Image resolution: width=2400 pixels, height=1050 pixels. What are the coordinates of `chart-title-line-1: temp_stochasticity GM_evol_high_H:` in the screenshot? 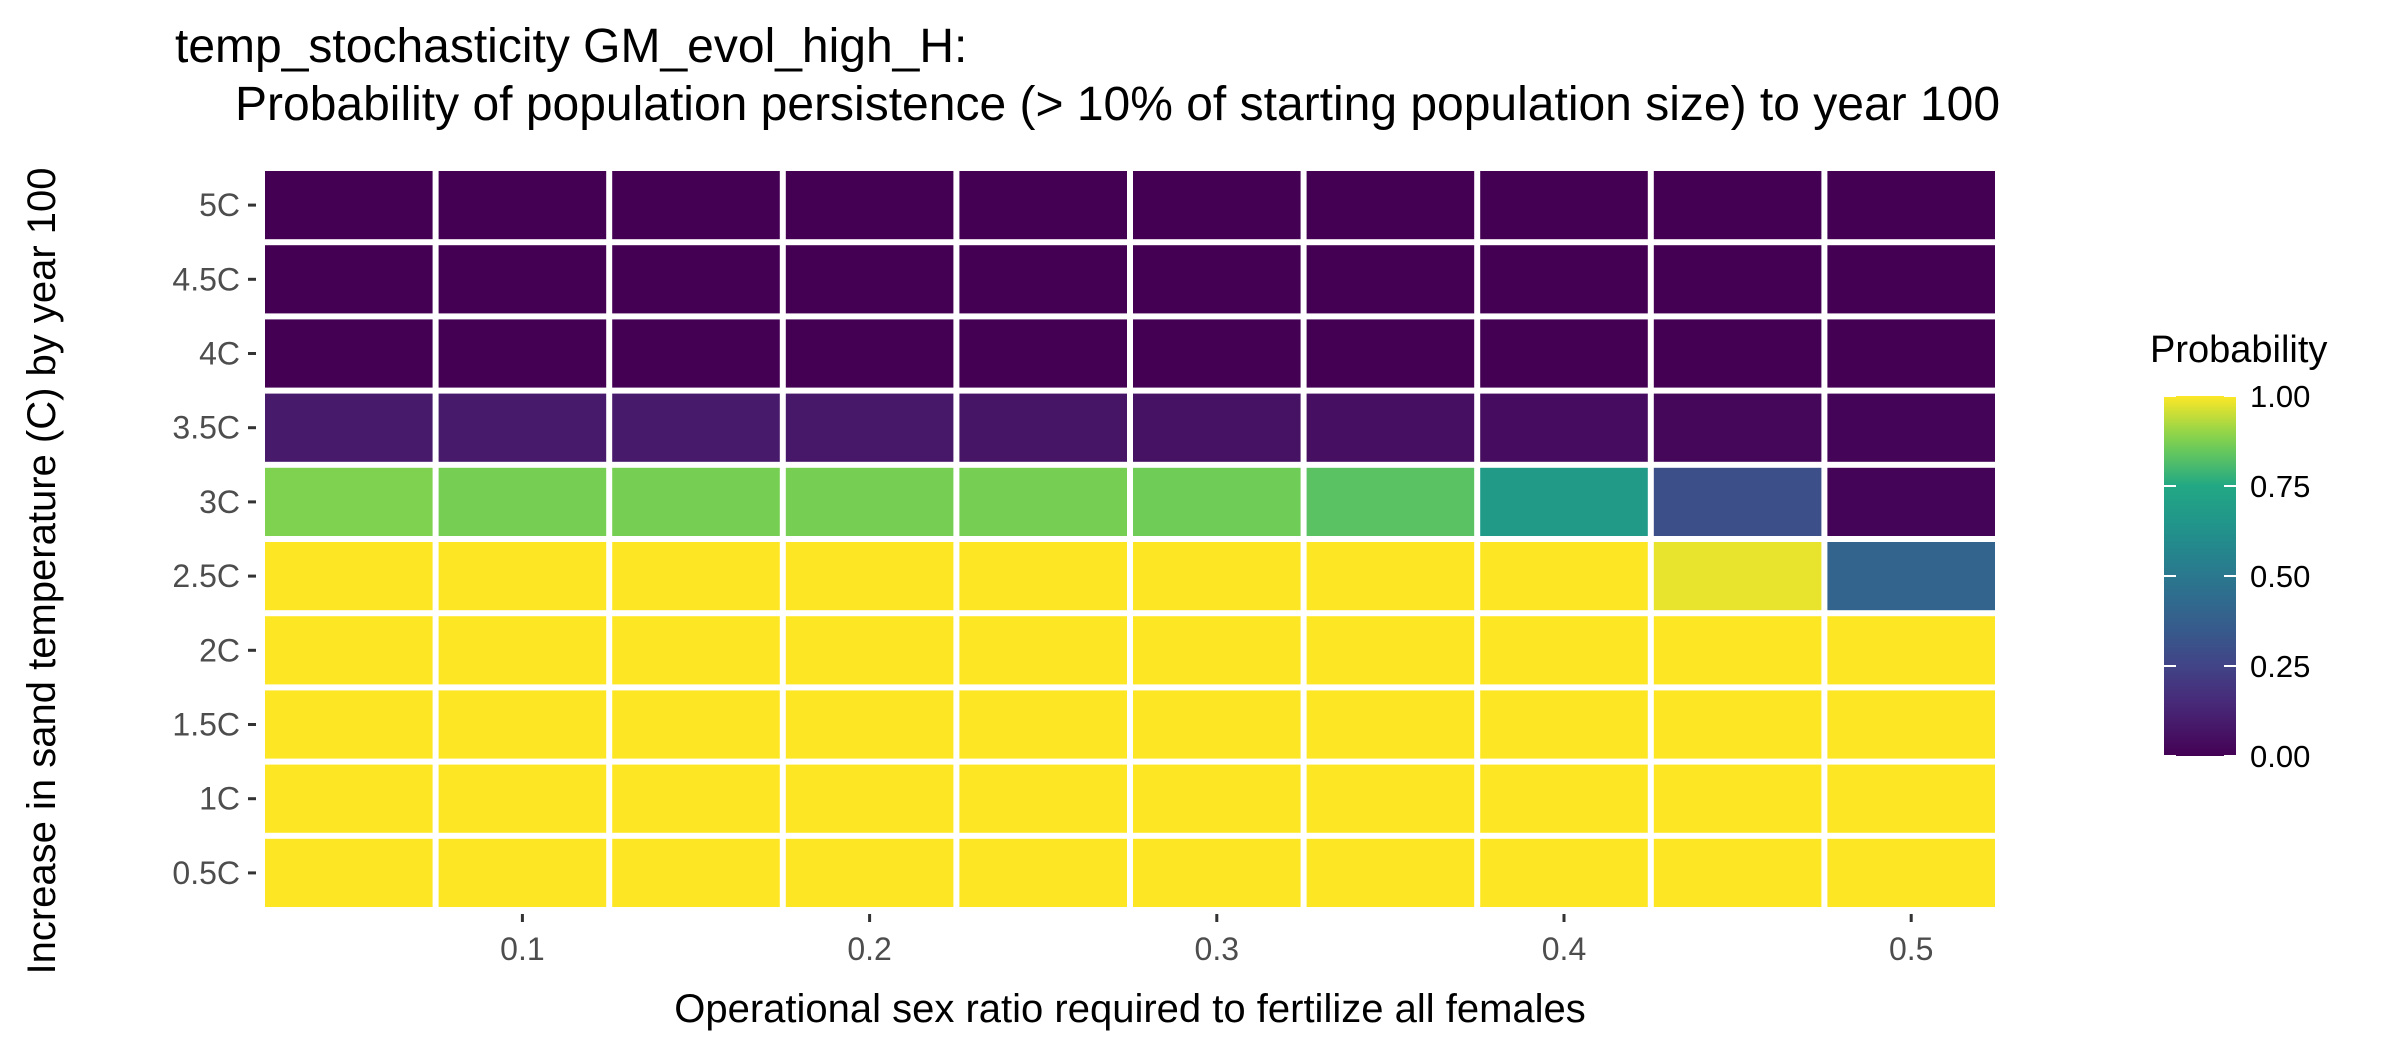 It's located at (571, 46).